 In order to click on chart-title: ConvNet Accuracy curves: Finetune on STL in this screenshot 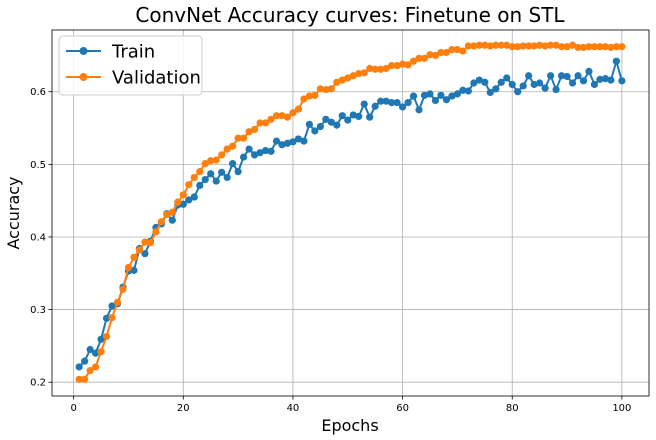, I will do `click(350, 15)`.